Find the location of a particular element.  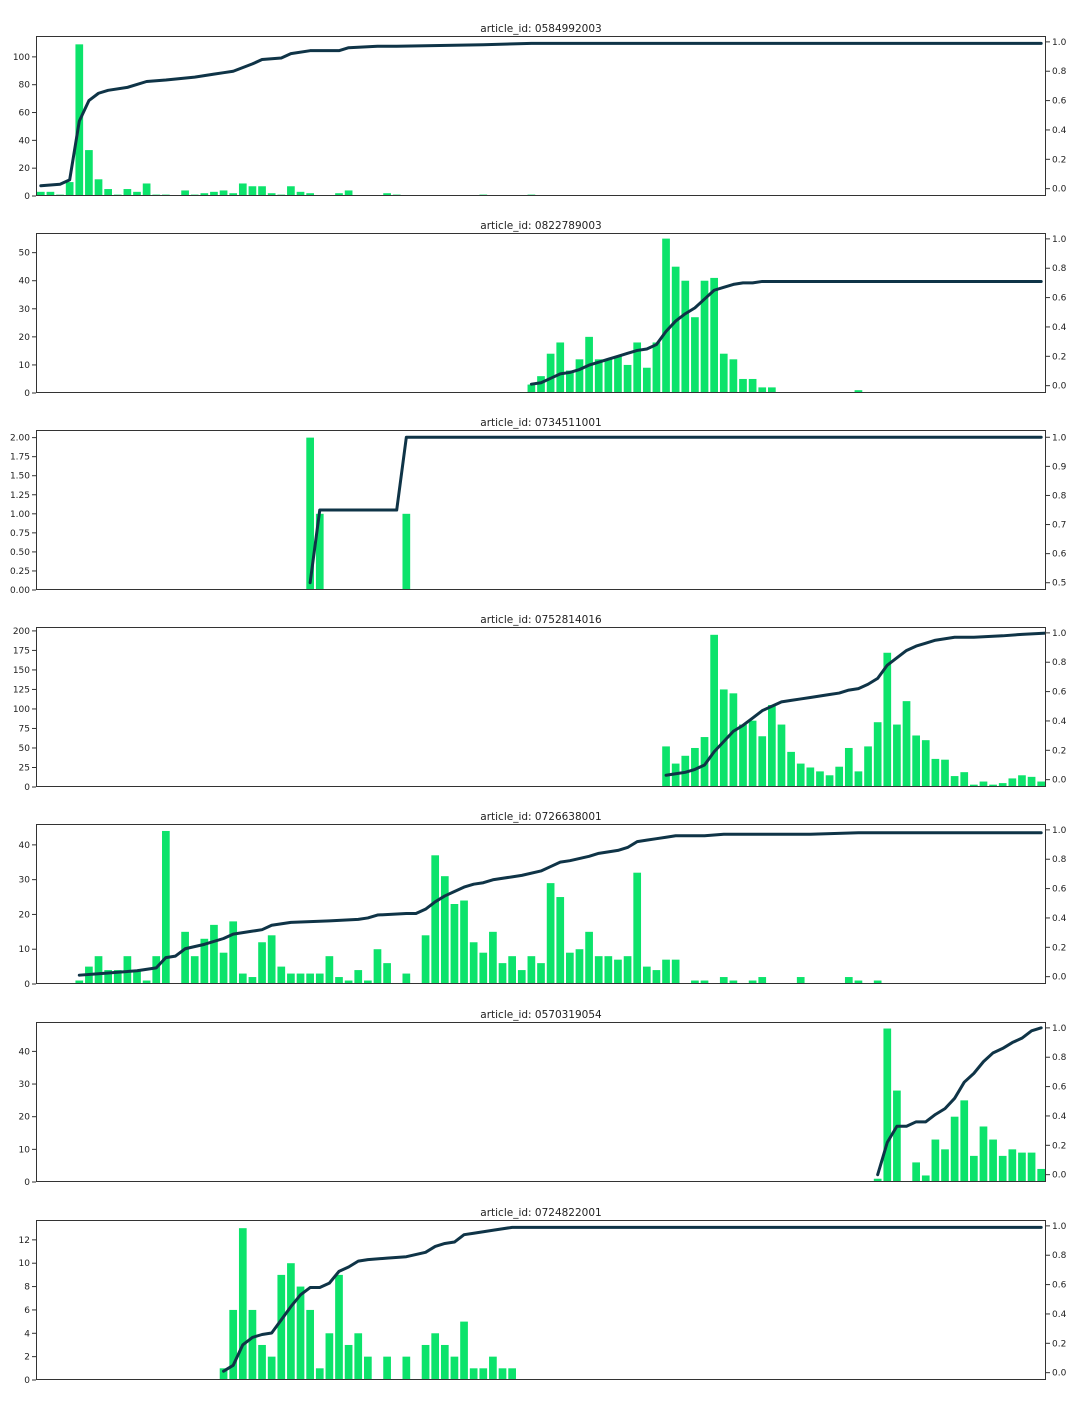

y-tick-label: 20 is located at coordinates (25, 169).